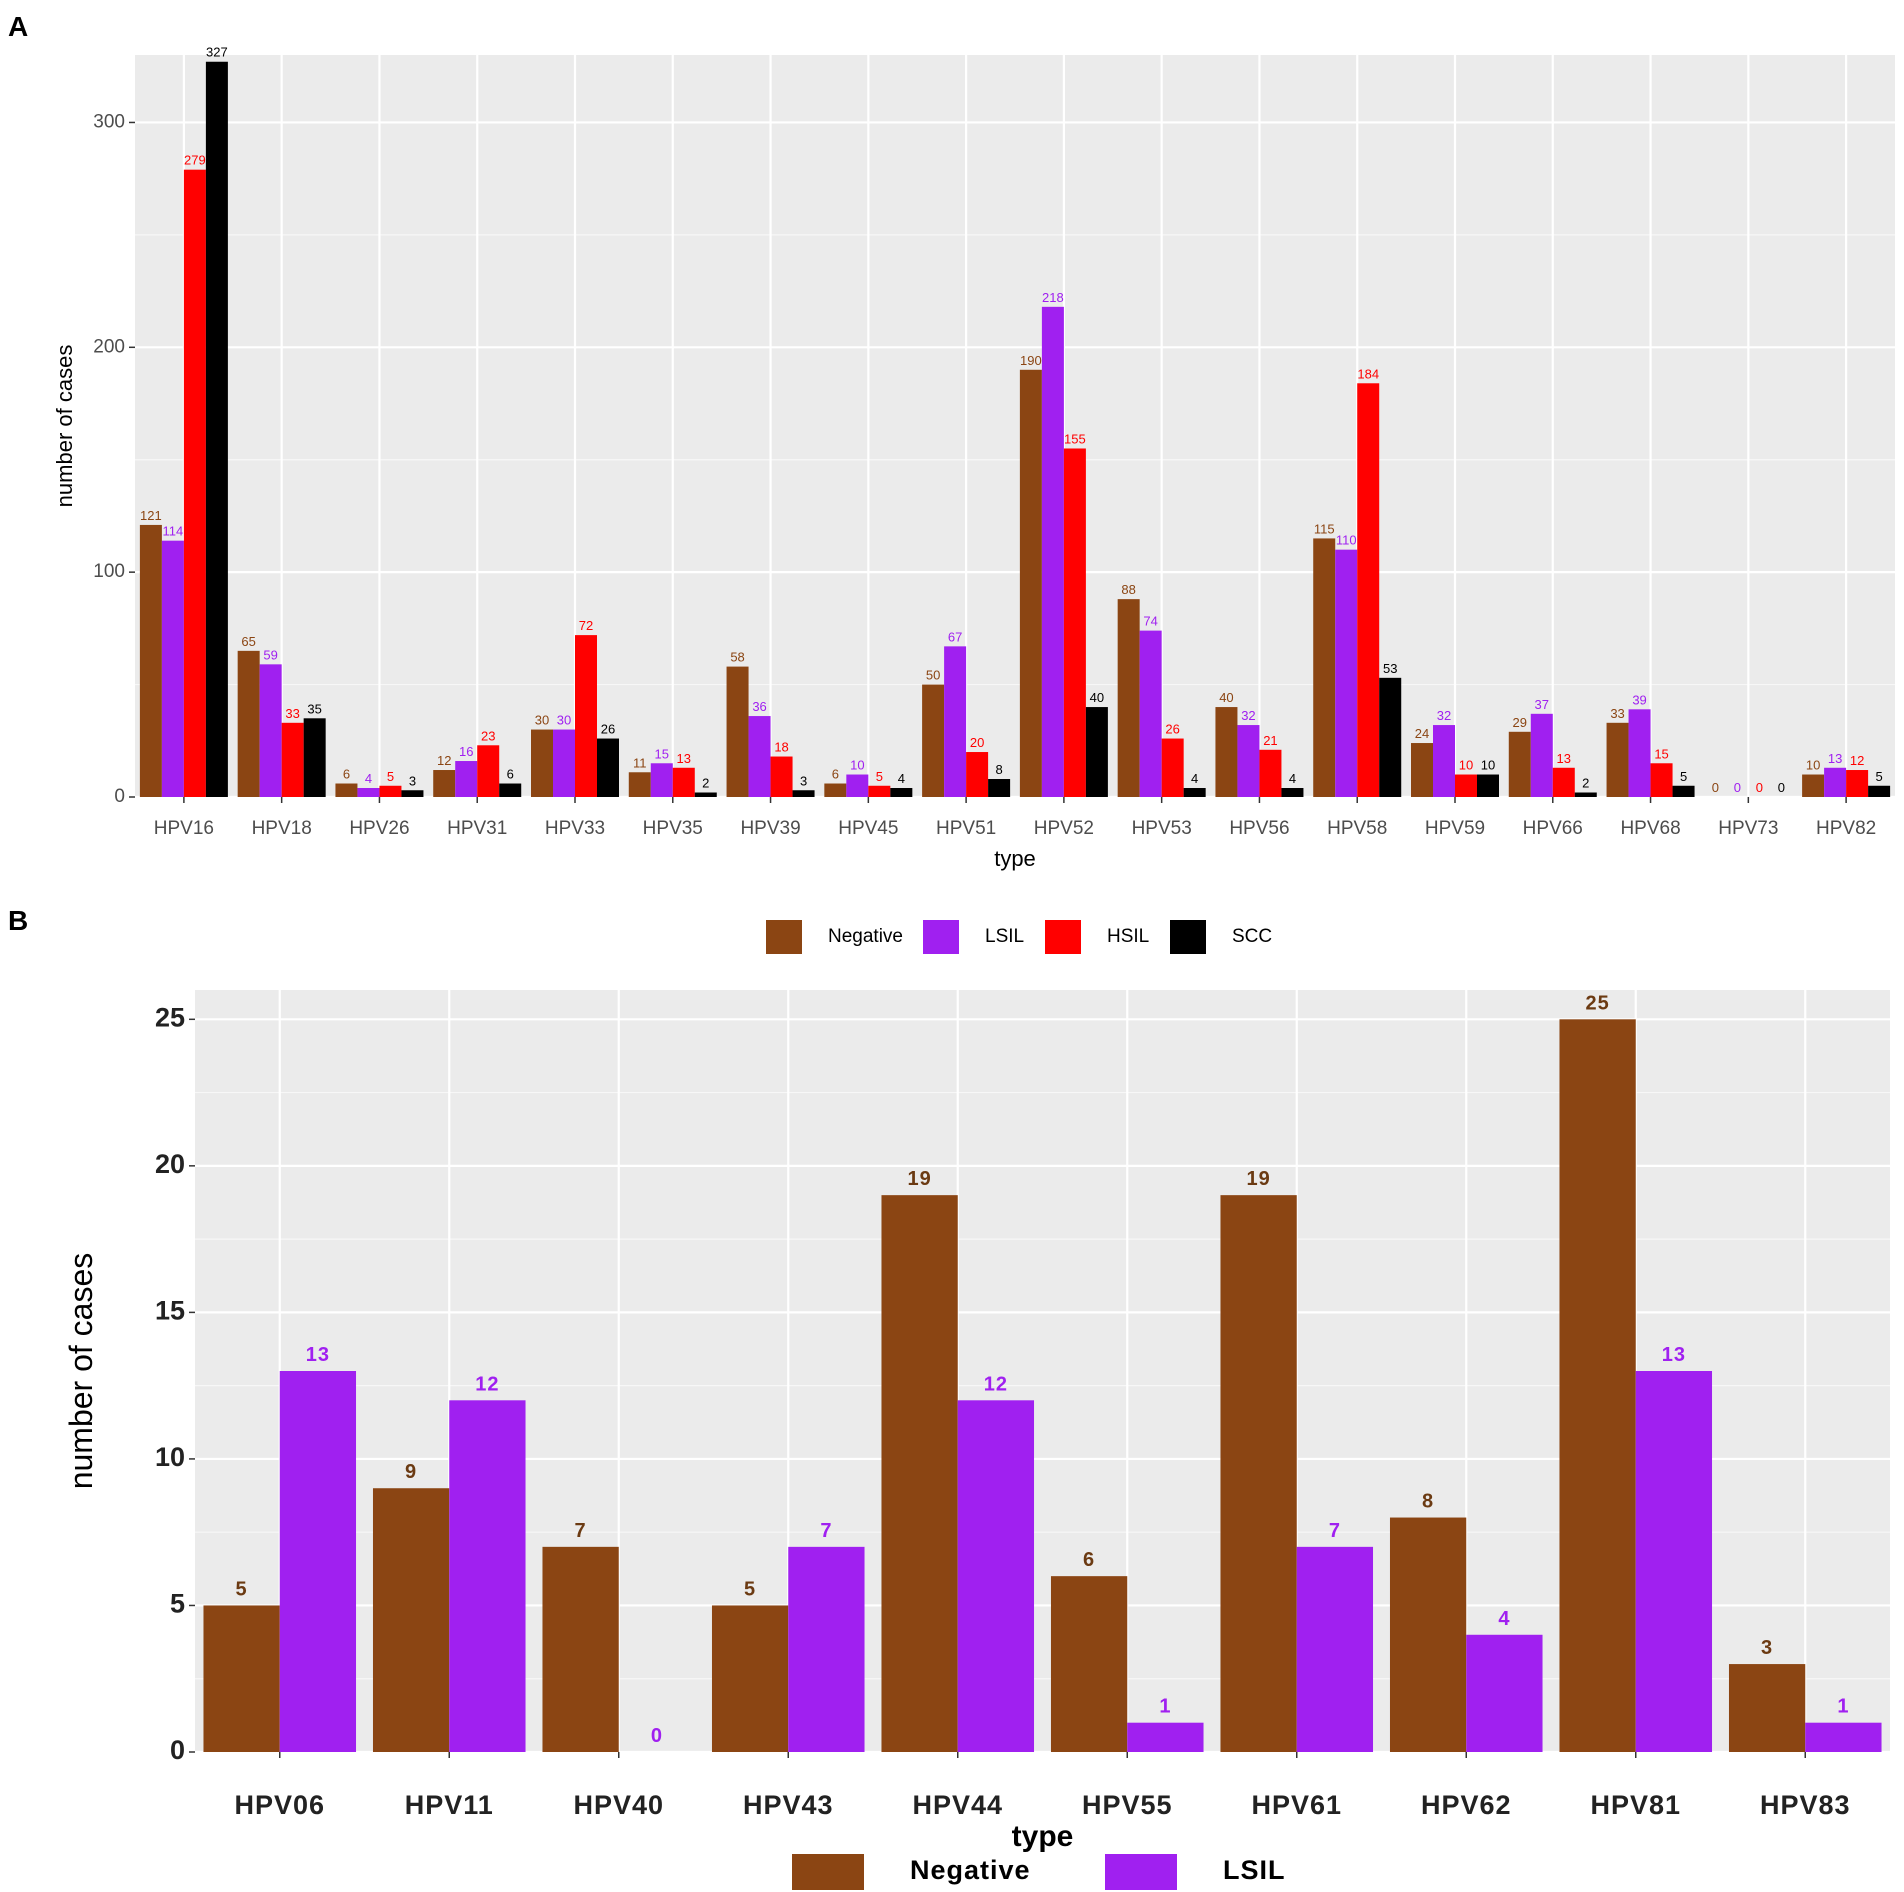 This screenshot has width=1904, height=1892. Describe the element at coordinates (640, 762) in the screenshot. I see `data-label-hpv35-negative: 11` at that location.